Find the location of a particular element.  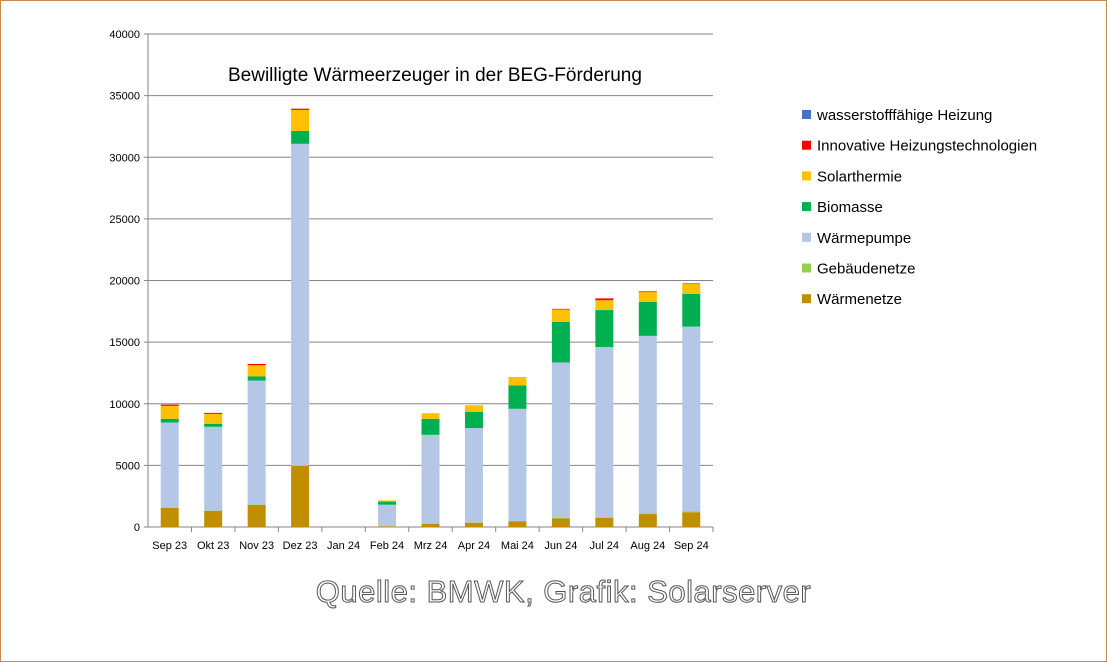

x-tick-label: Nov 23 is located at coordinates (256, 546).